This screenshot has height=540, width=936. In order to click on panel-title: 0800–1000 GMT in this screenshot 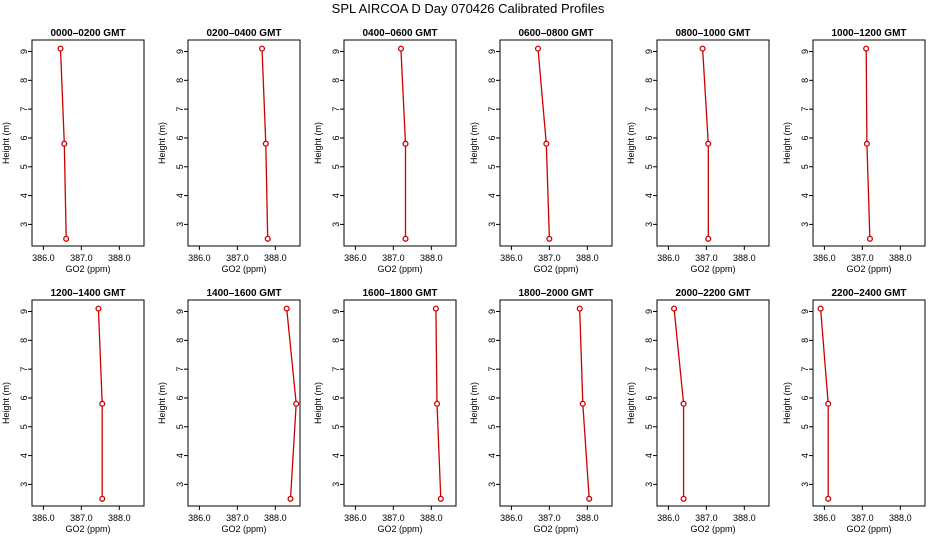, I will do `click(712, 33)`.